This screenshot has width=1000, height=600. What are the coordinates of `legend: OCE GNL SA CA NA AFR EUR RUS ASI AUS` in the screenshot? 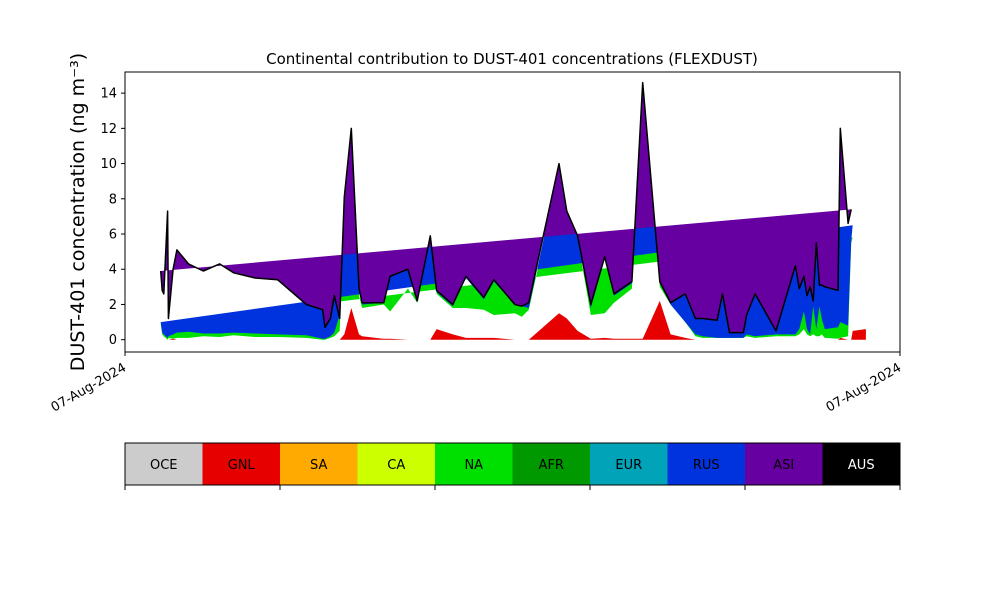 It's located at (512, 466).